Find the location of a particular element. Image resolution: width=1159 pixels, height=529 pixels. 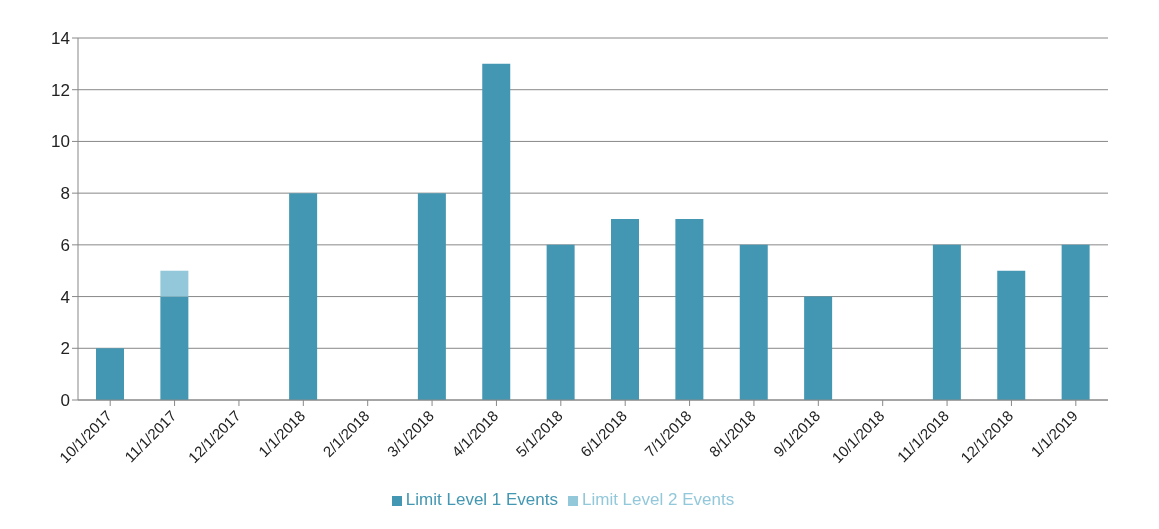

legend-label: Limit Level 2 Events is located at coordinates (658, 499).